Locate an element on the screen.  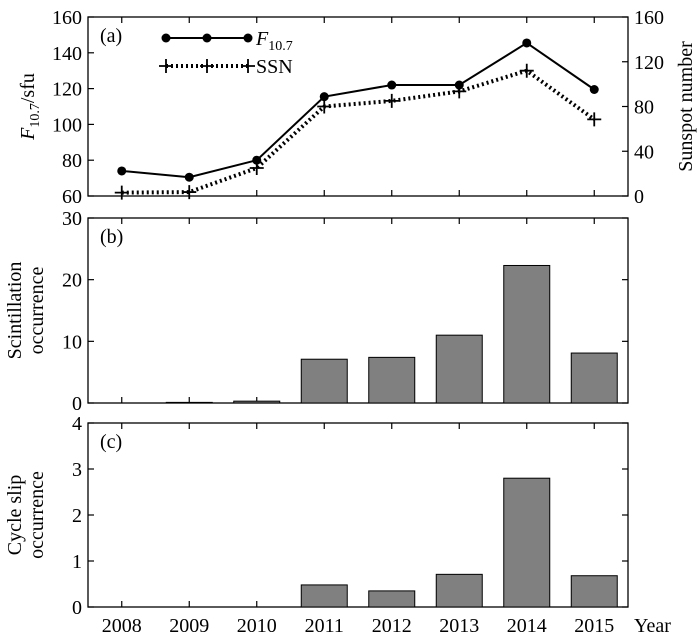
legend-entry: F10.7 is located at coordinates (274, 41).